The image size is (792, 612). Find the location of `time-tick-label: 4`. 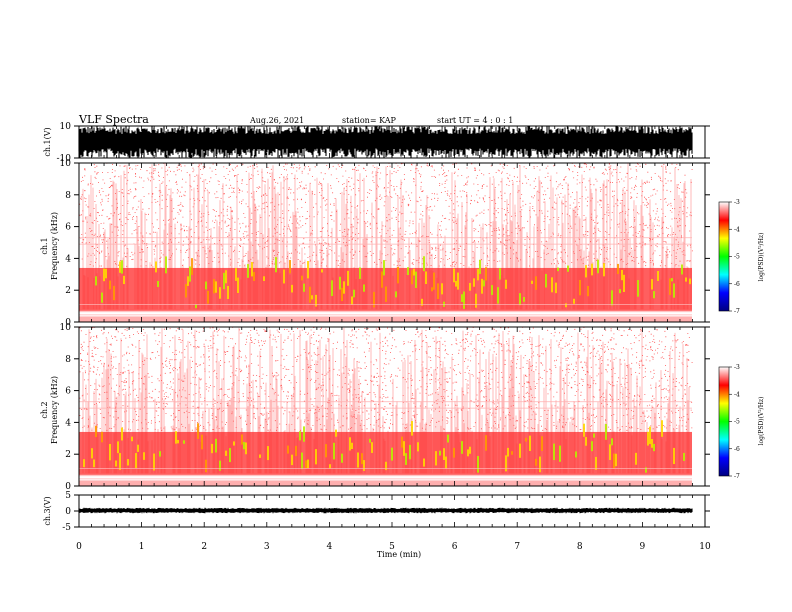

time-tick-label: 4 is located at coordinates (330, 547).